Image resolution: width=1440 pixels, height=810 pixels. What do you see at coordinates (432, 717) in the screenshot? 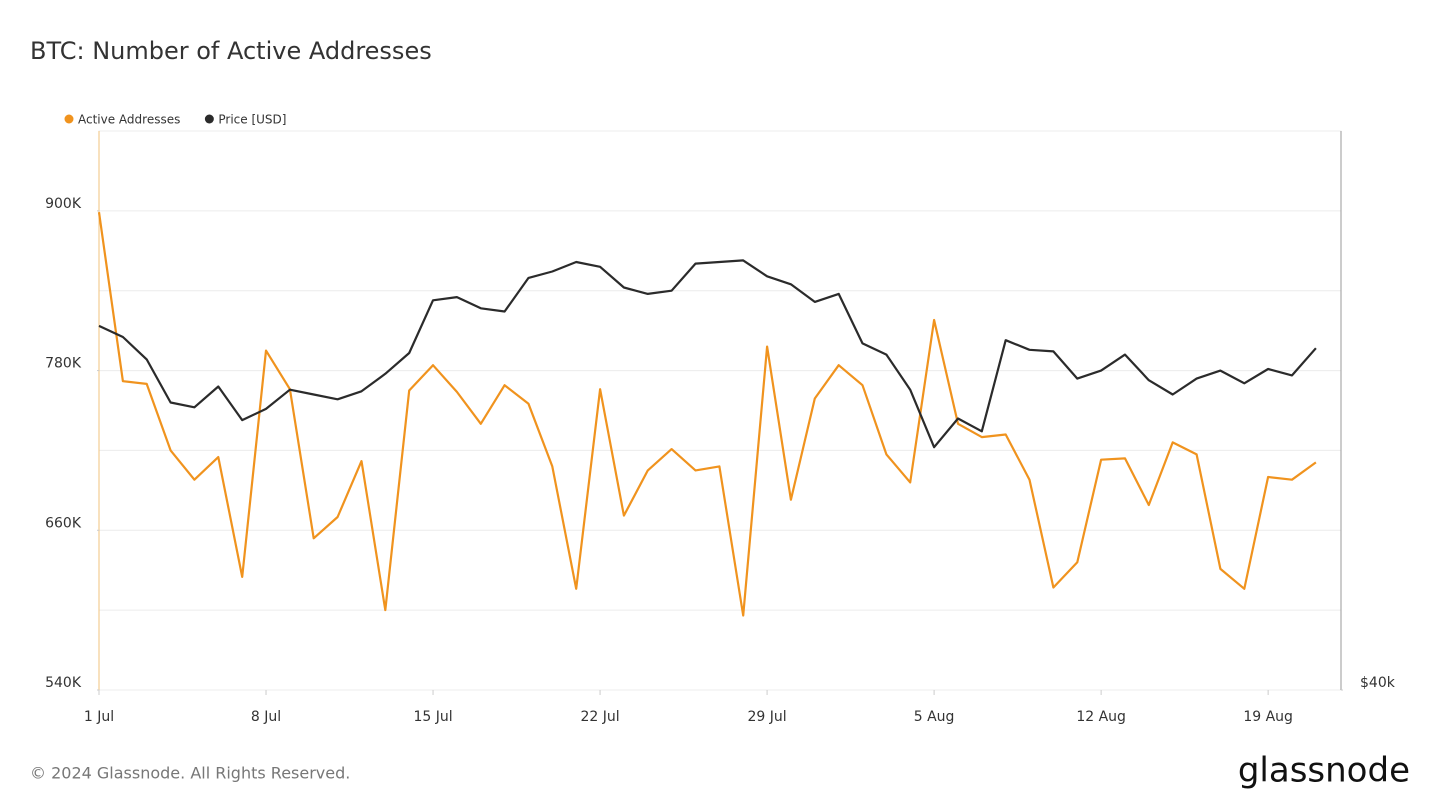
I see `x-tick-label: 15 Jul` at bounding box center [432, 717].